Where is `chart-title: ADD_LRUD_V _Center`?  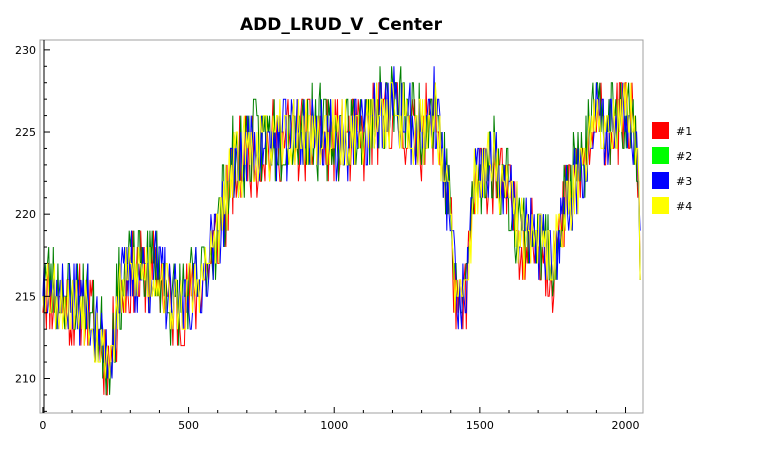 chart-title: ADD_LRUD_V _Center is located at coordinates (341, 25).